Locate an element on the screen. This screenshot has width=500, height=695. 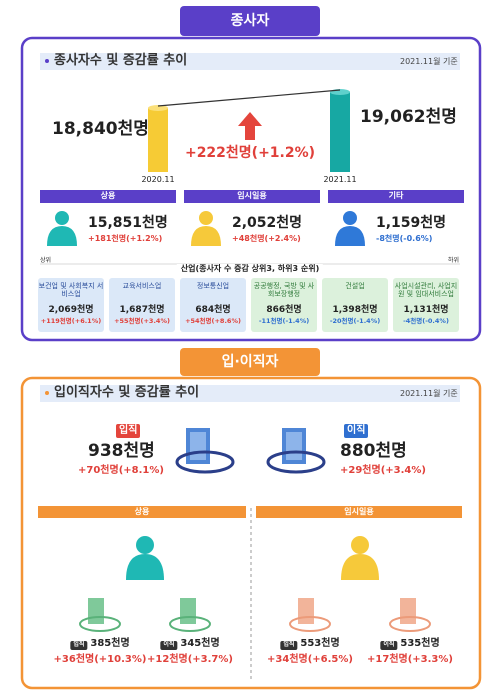
industry-change: +119천명(+6.1%) is located at coordinates (71, 321).